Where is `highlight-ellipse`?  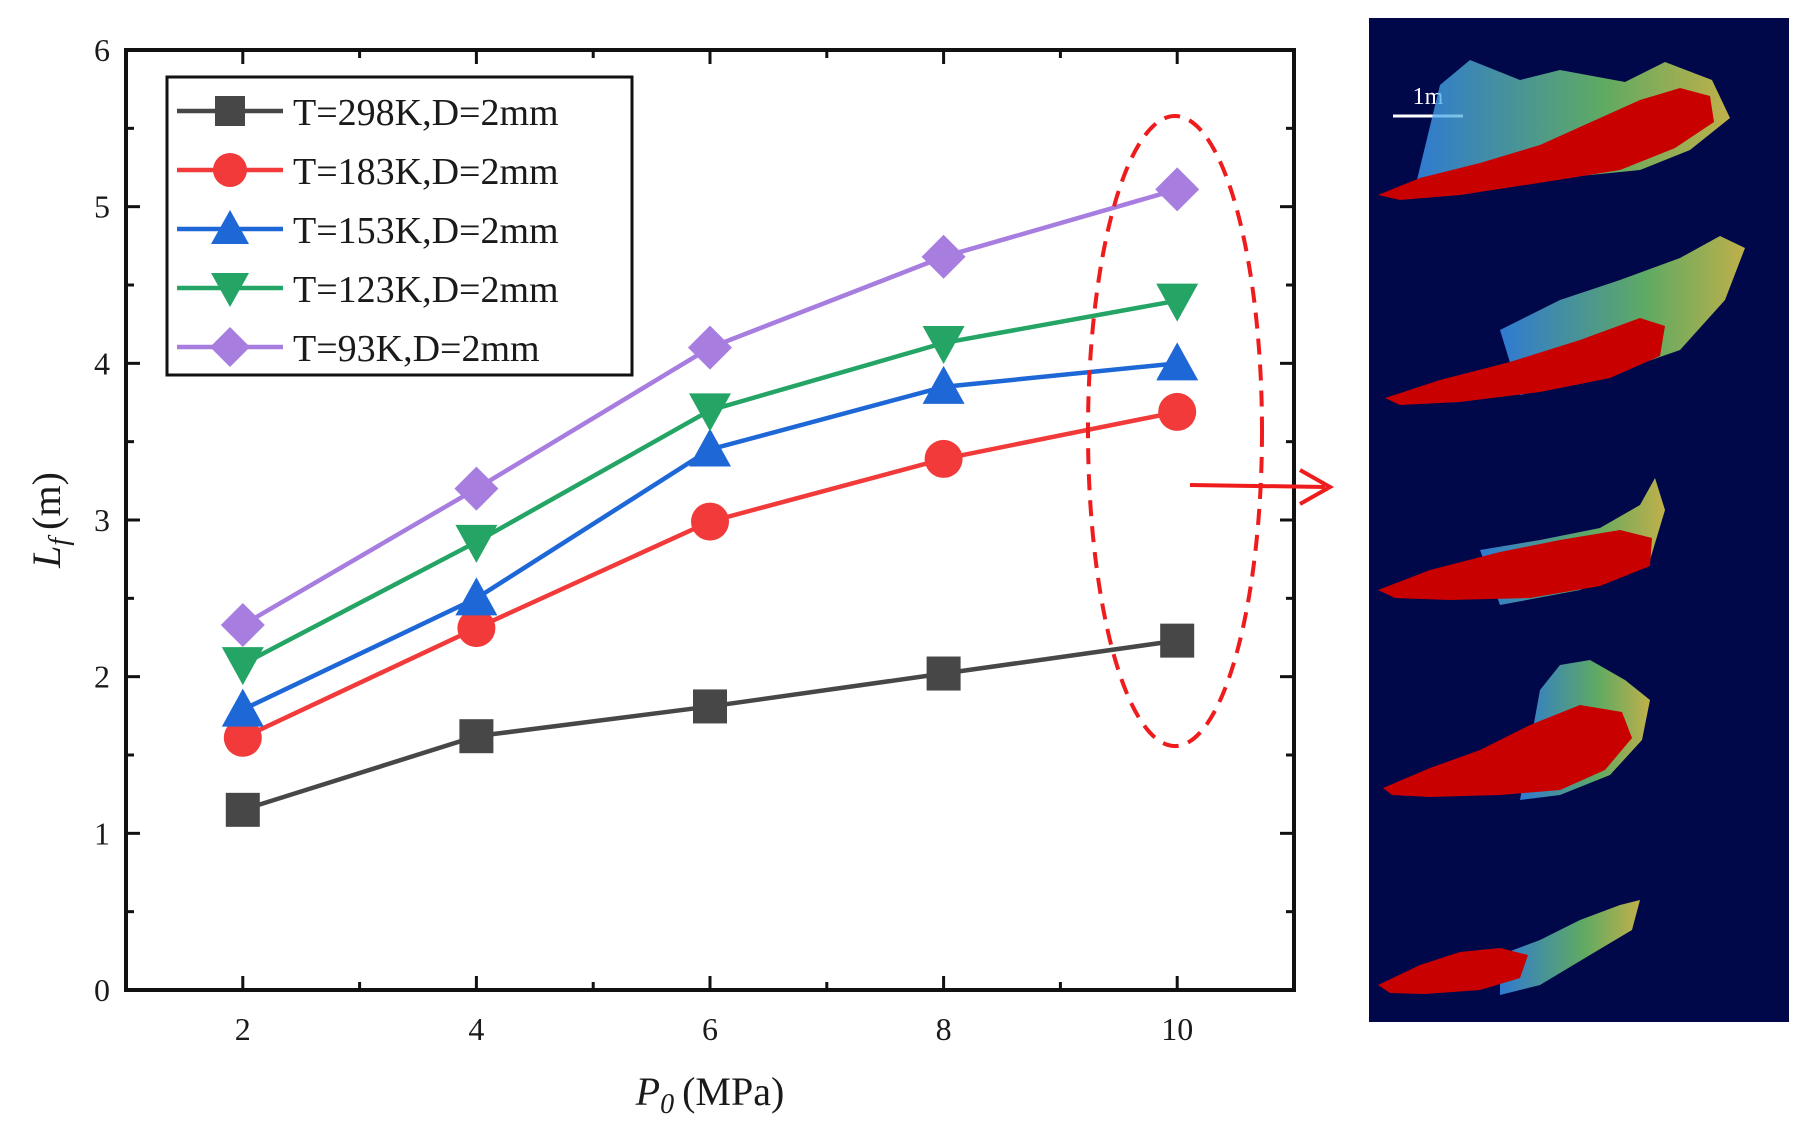
highlight-ellipse is located at coordinates (1175, 431).